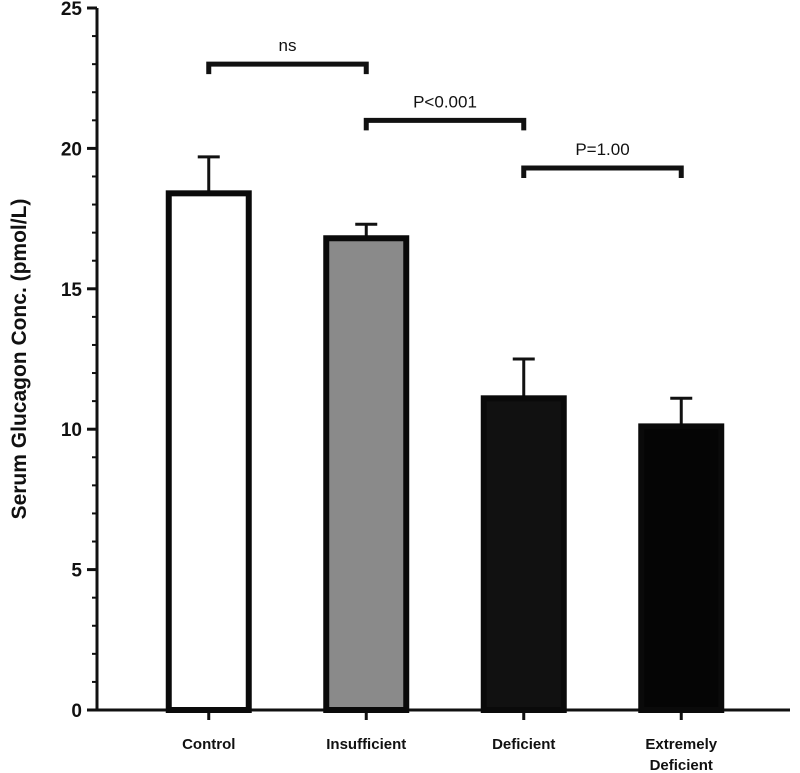  What do you see at coordinates (681, 754) in the screenshot?
I see `x-tick-label-3: Extremely Deficient` at bounding box center [681, 754].